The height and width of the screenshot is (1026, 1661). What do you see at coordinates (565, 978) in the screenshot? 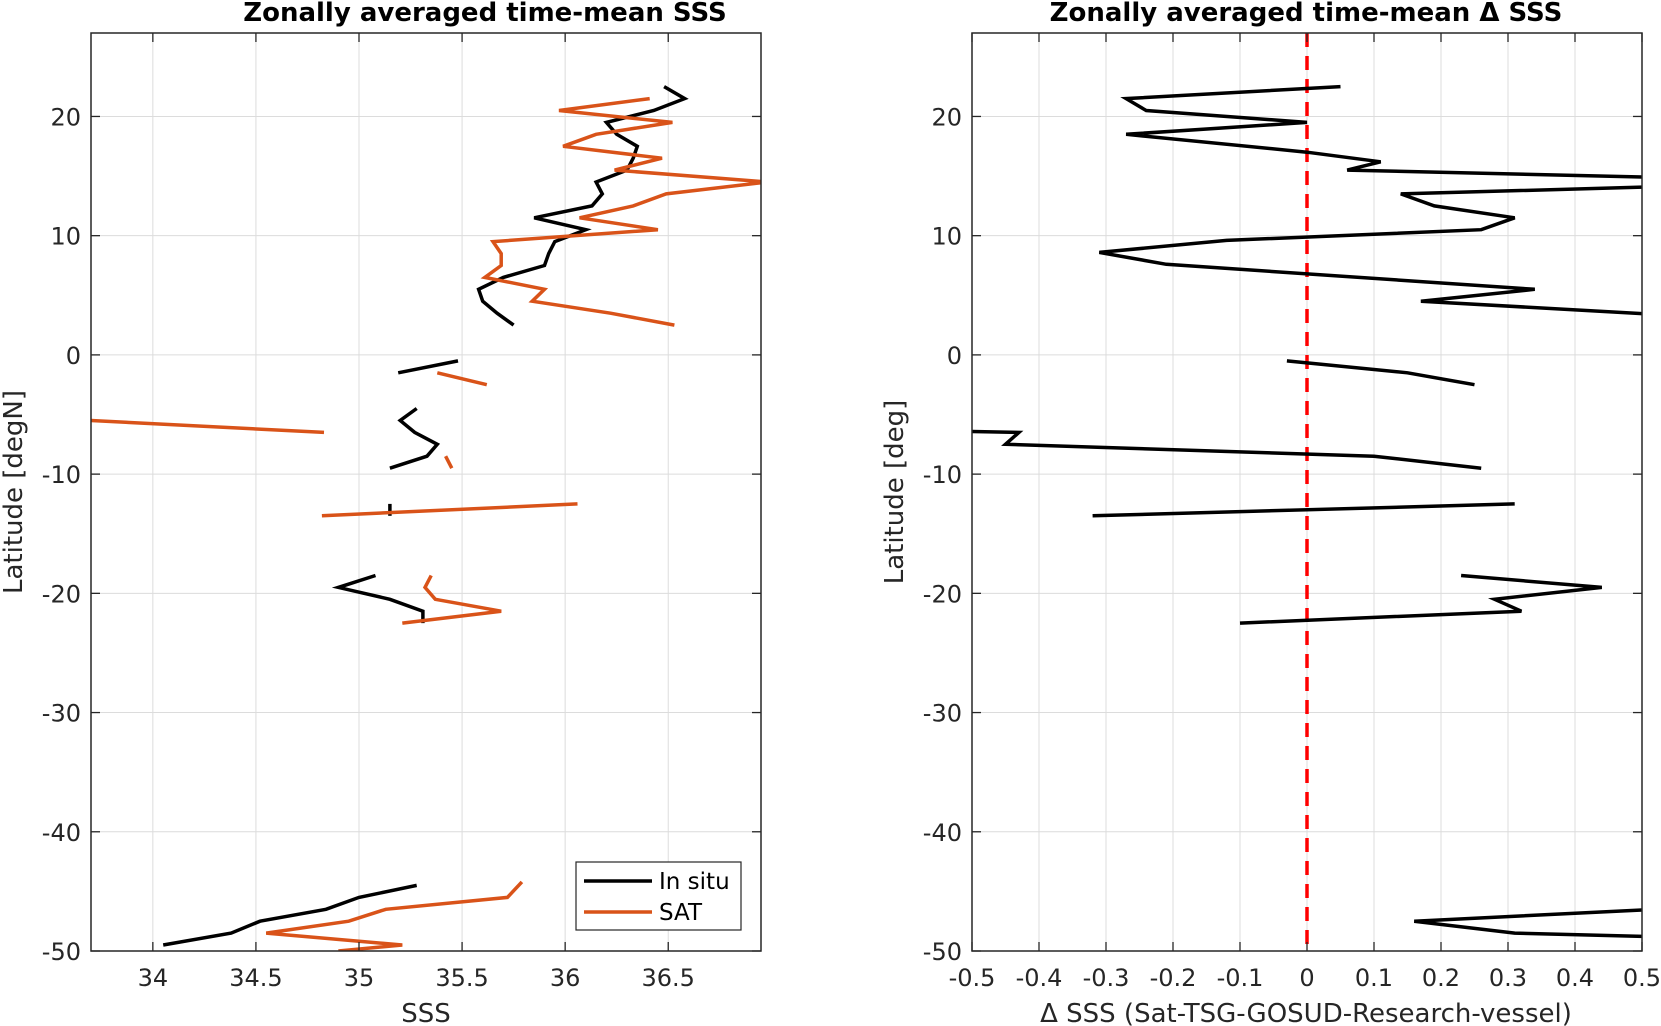
I see `left-x-tick-label: 36` at bounding box center [565, 978].